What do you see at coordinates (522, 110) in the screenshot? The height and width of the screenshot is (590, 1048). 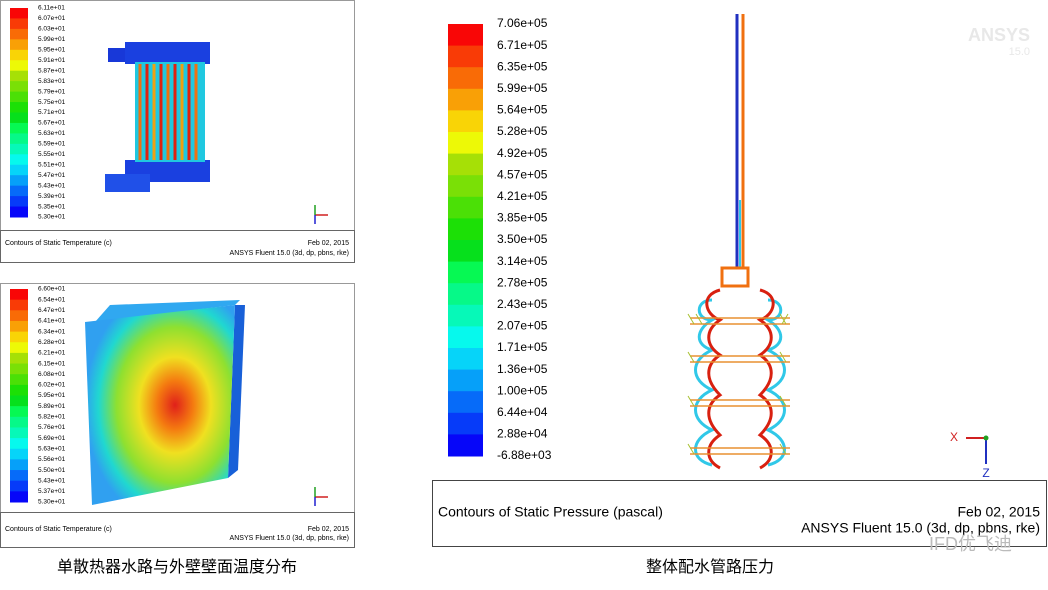 I see `legend-label: 5.64e+05` at bounding box center [522, 110].